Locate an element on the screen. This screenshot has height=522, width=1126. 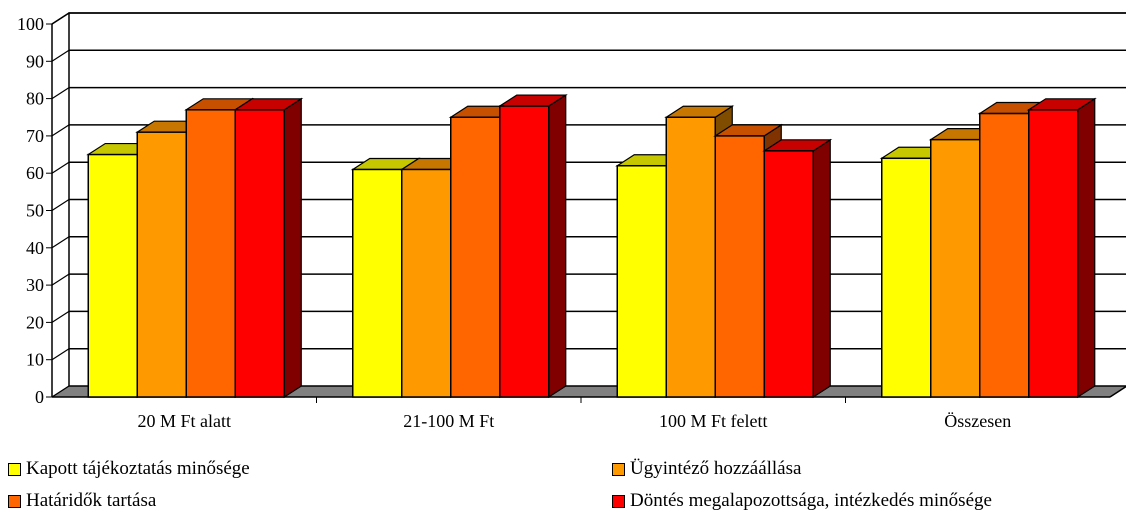
x-tick-label: 100 M Ft felett is located at coordinates (713, 421).